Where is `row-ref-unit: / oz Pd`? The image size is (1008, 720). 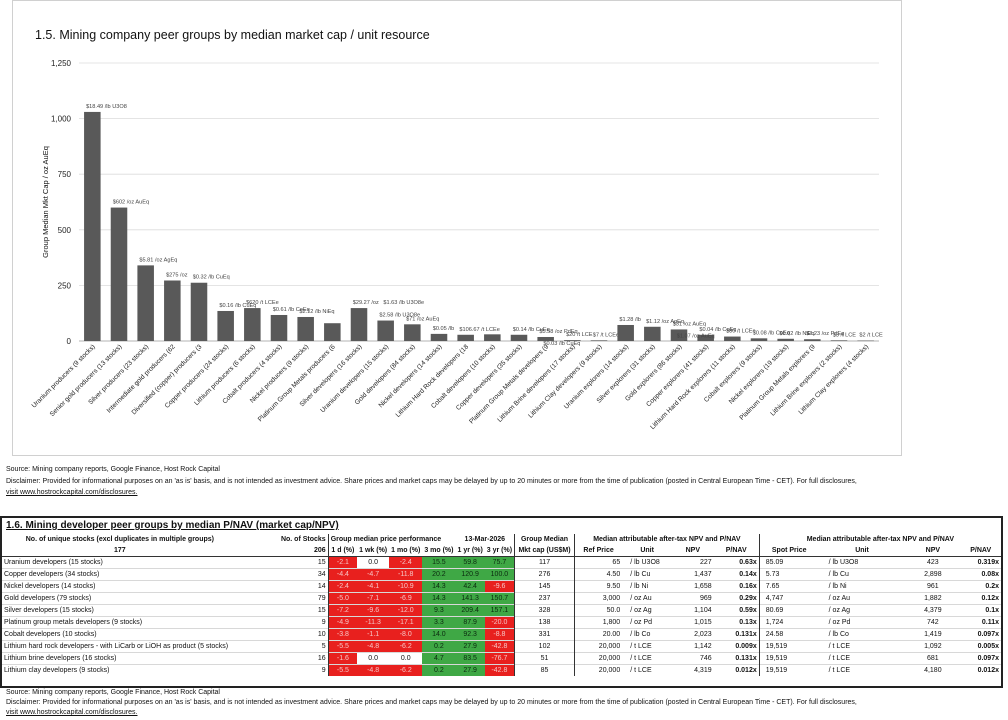
row-ref-unit: / oz Pd is located at coordinates (641, 622).